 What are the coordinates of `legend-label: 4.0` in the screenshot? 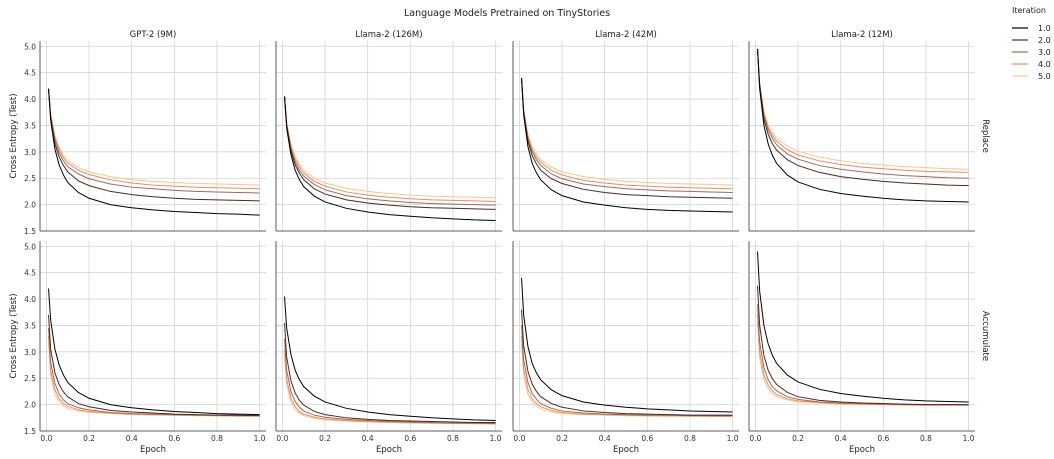 It's located at (1044, 64).